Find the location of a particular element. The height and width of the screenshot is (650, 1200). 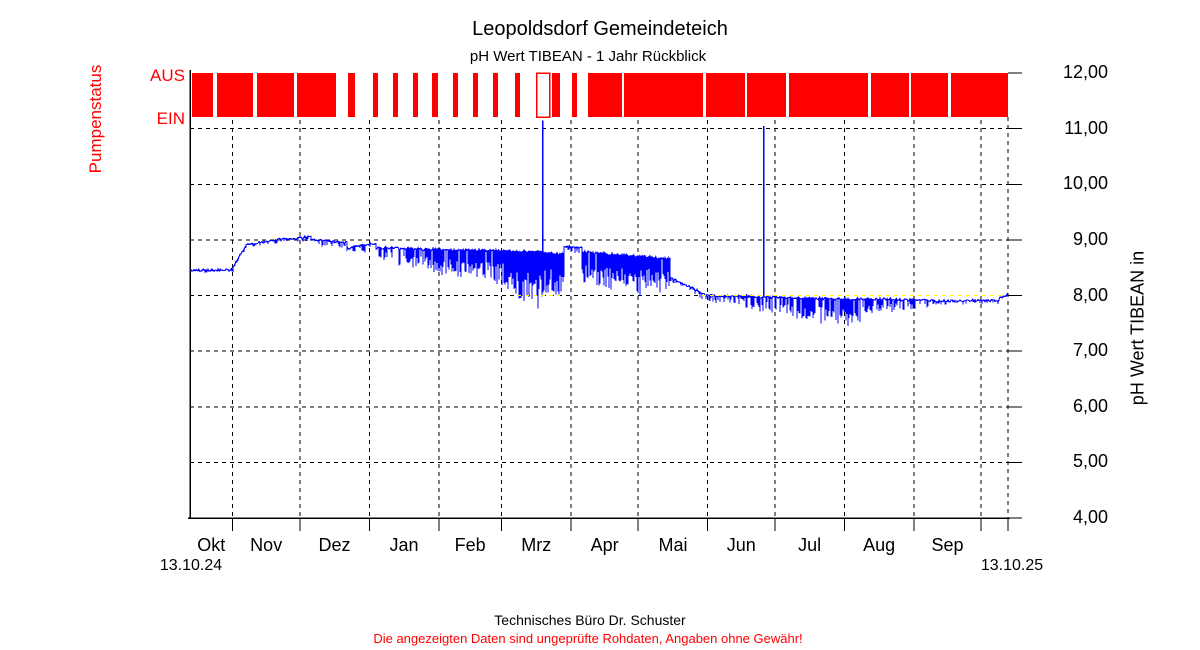

y-tick-label: 12,00 is located at coordinates (1085, 72).